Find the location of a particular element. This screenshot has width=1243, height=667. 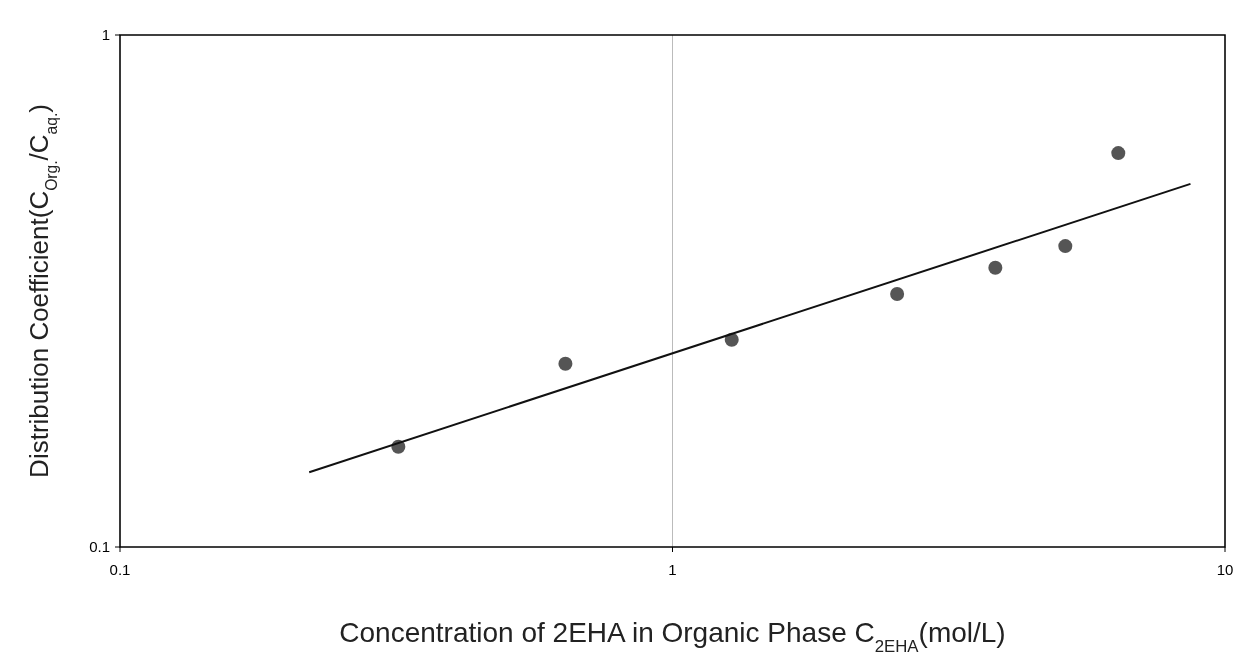

x-tick-label: 1 is located at coordinates (672, 569).